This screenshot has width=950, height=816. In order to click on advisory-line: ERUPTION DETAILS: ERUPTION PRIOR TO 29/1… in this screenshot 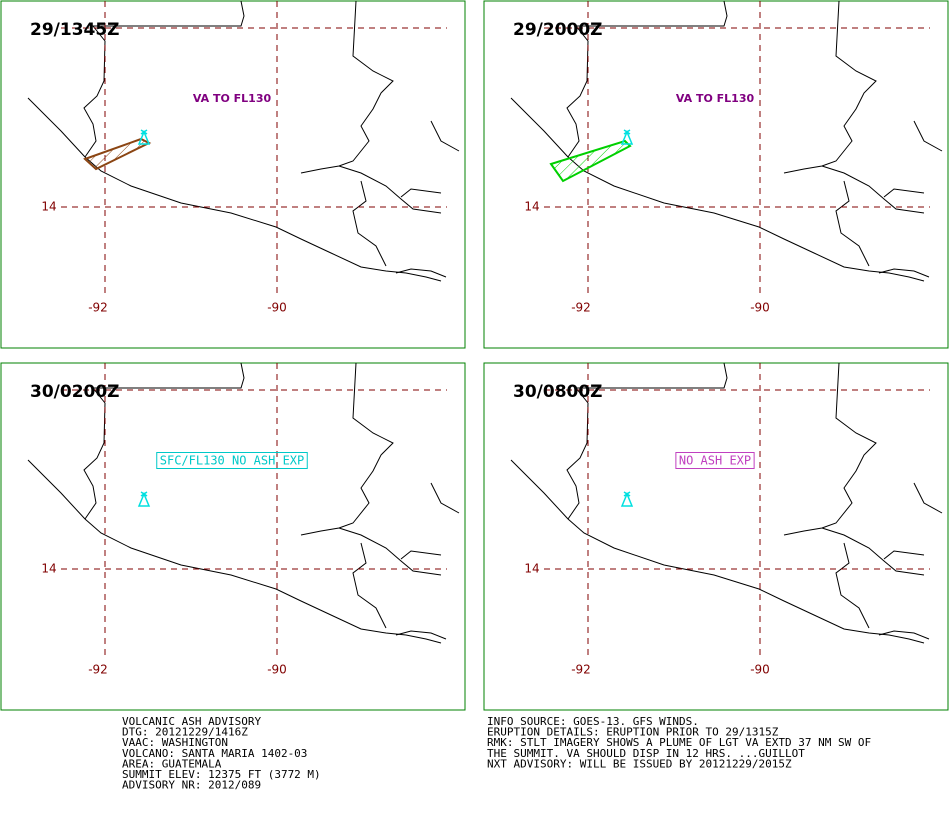, I will do `click(633, 732)`.